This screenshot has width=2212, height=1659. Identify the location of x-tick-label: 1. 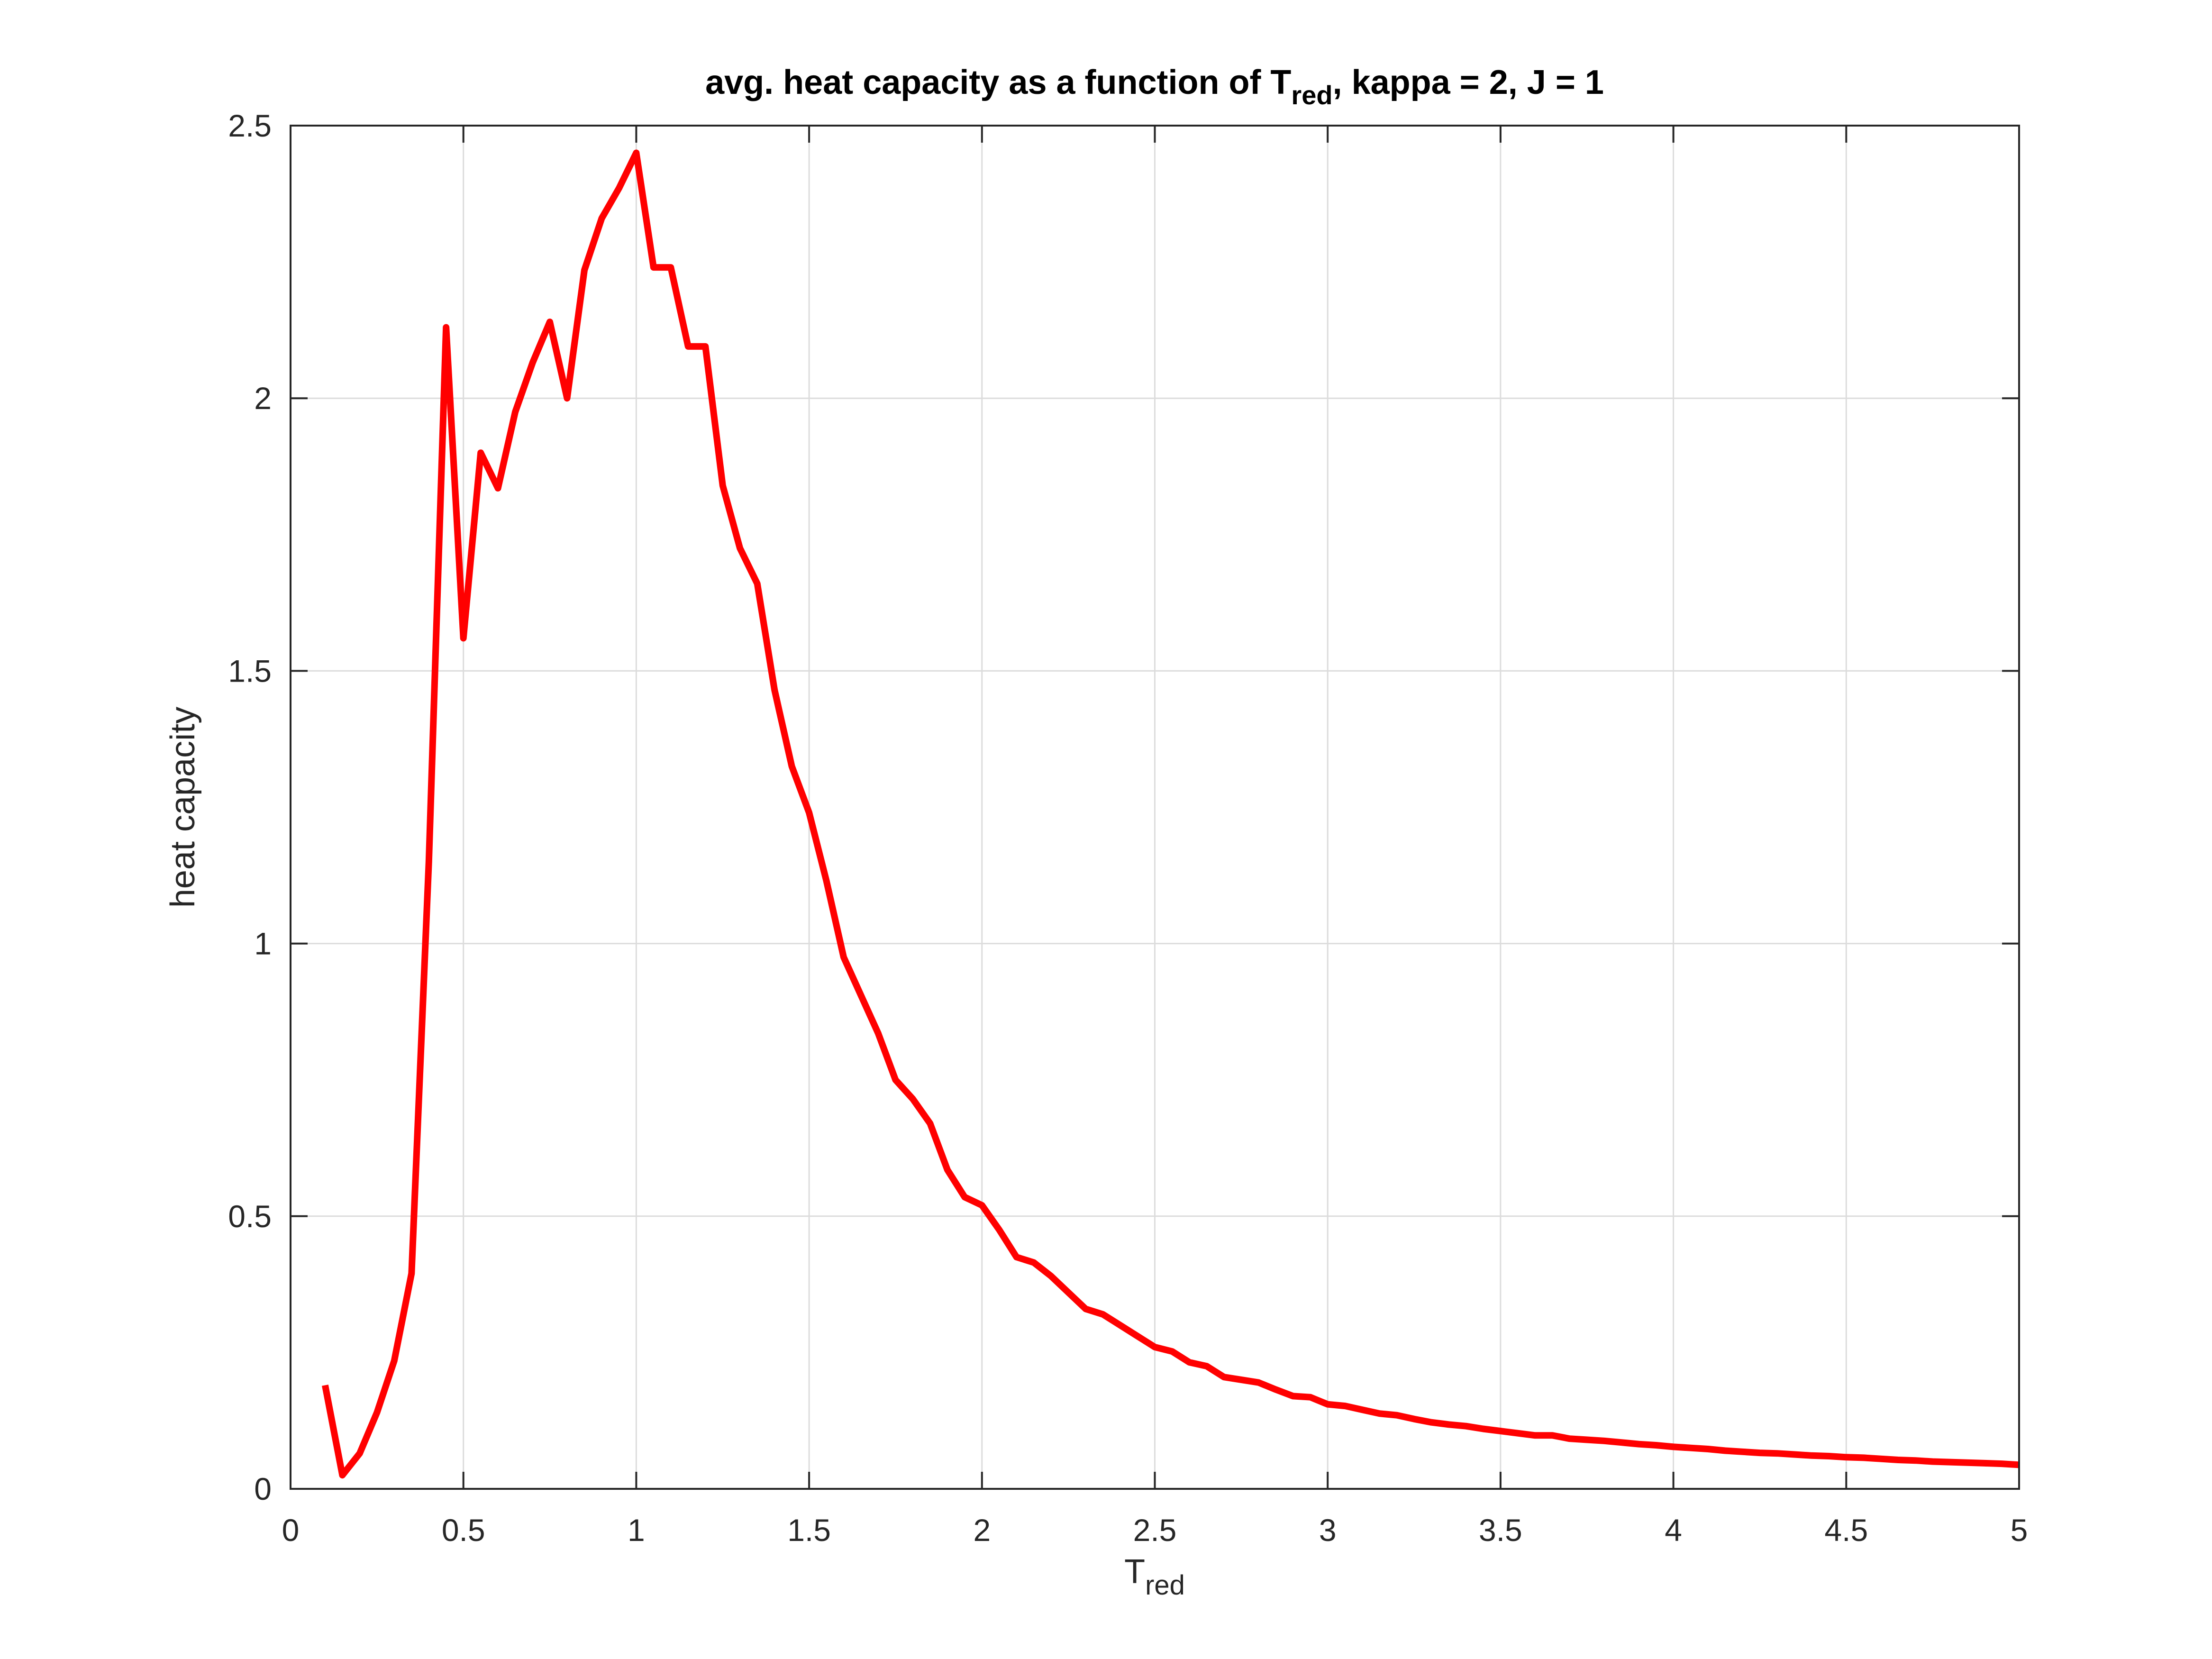
(636, 1530).